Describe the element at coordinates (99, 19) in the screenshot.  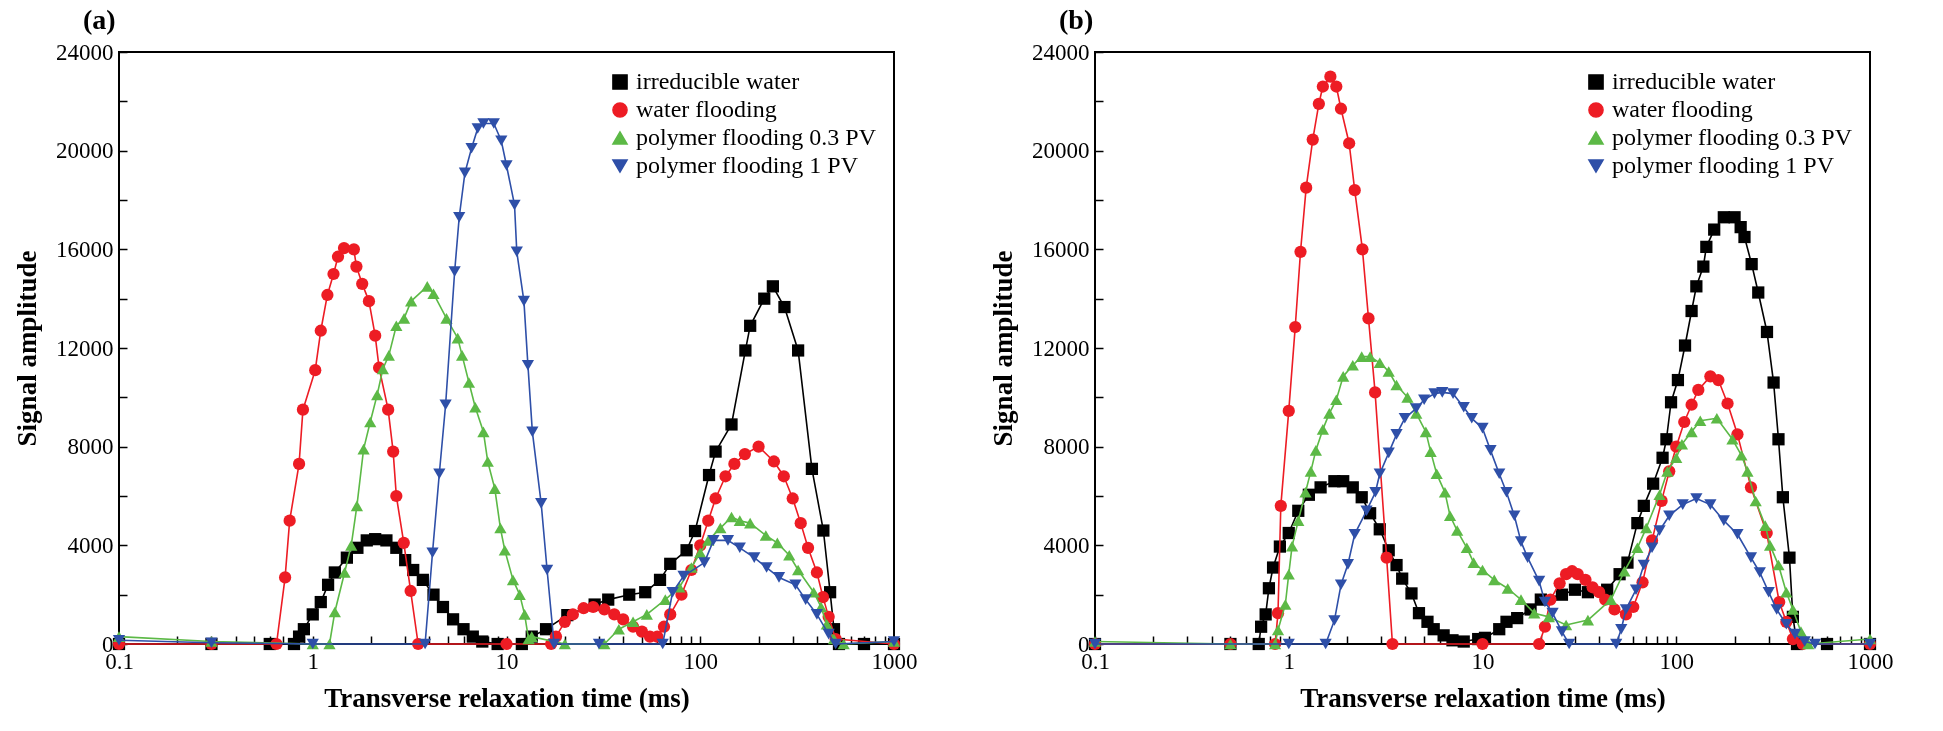
I see `chart-title: (a)` at that location.